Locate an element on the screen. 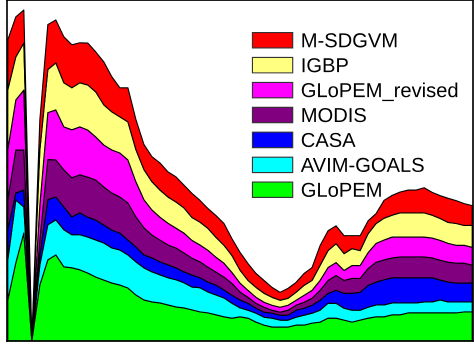  legend-label: GLoPEM is located at coordinates (341, 189).